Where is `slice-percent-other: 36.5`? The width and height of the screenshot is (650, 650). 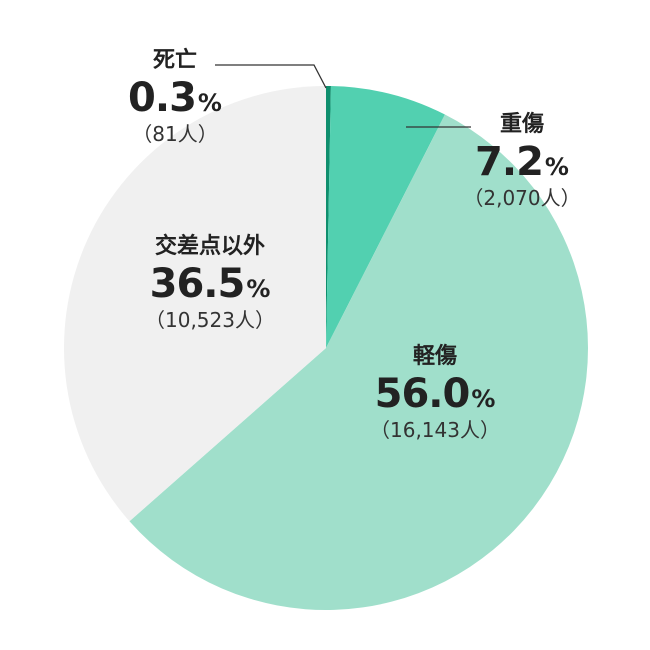
slice-percent-other: 36.5 is located at coordinates (197, 284).